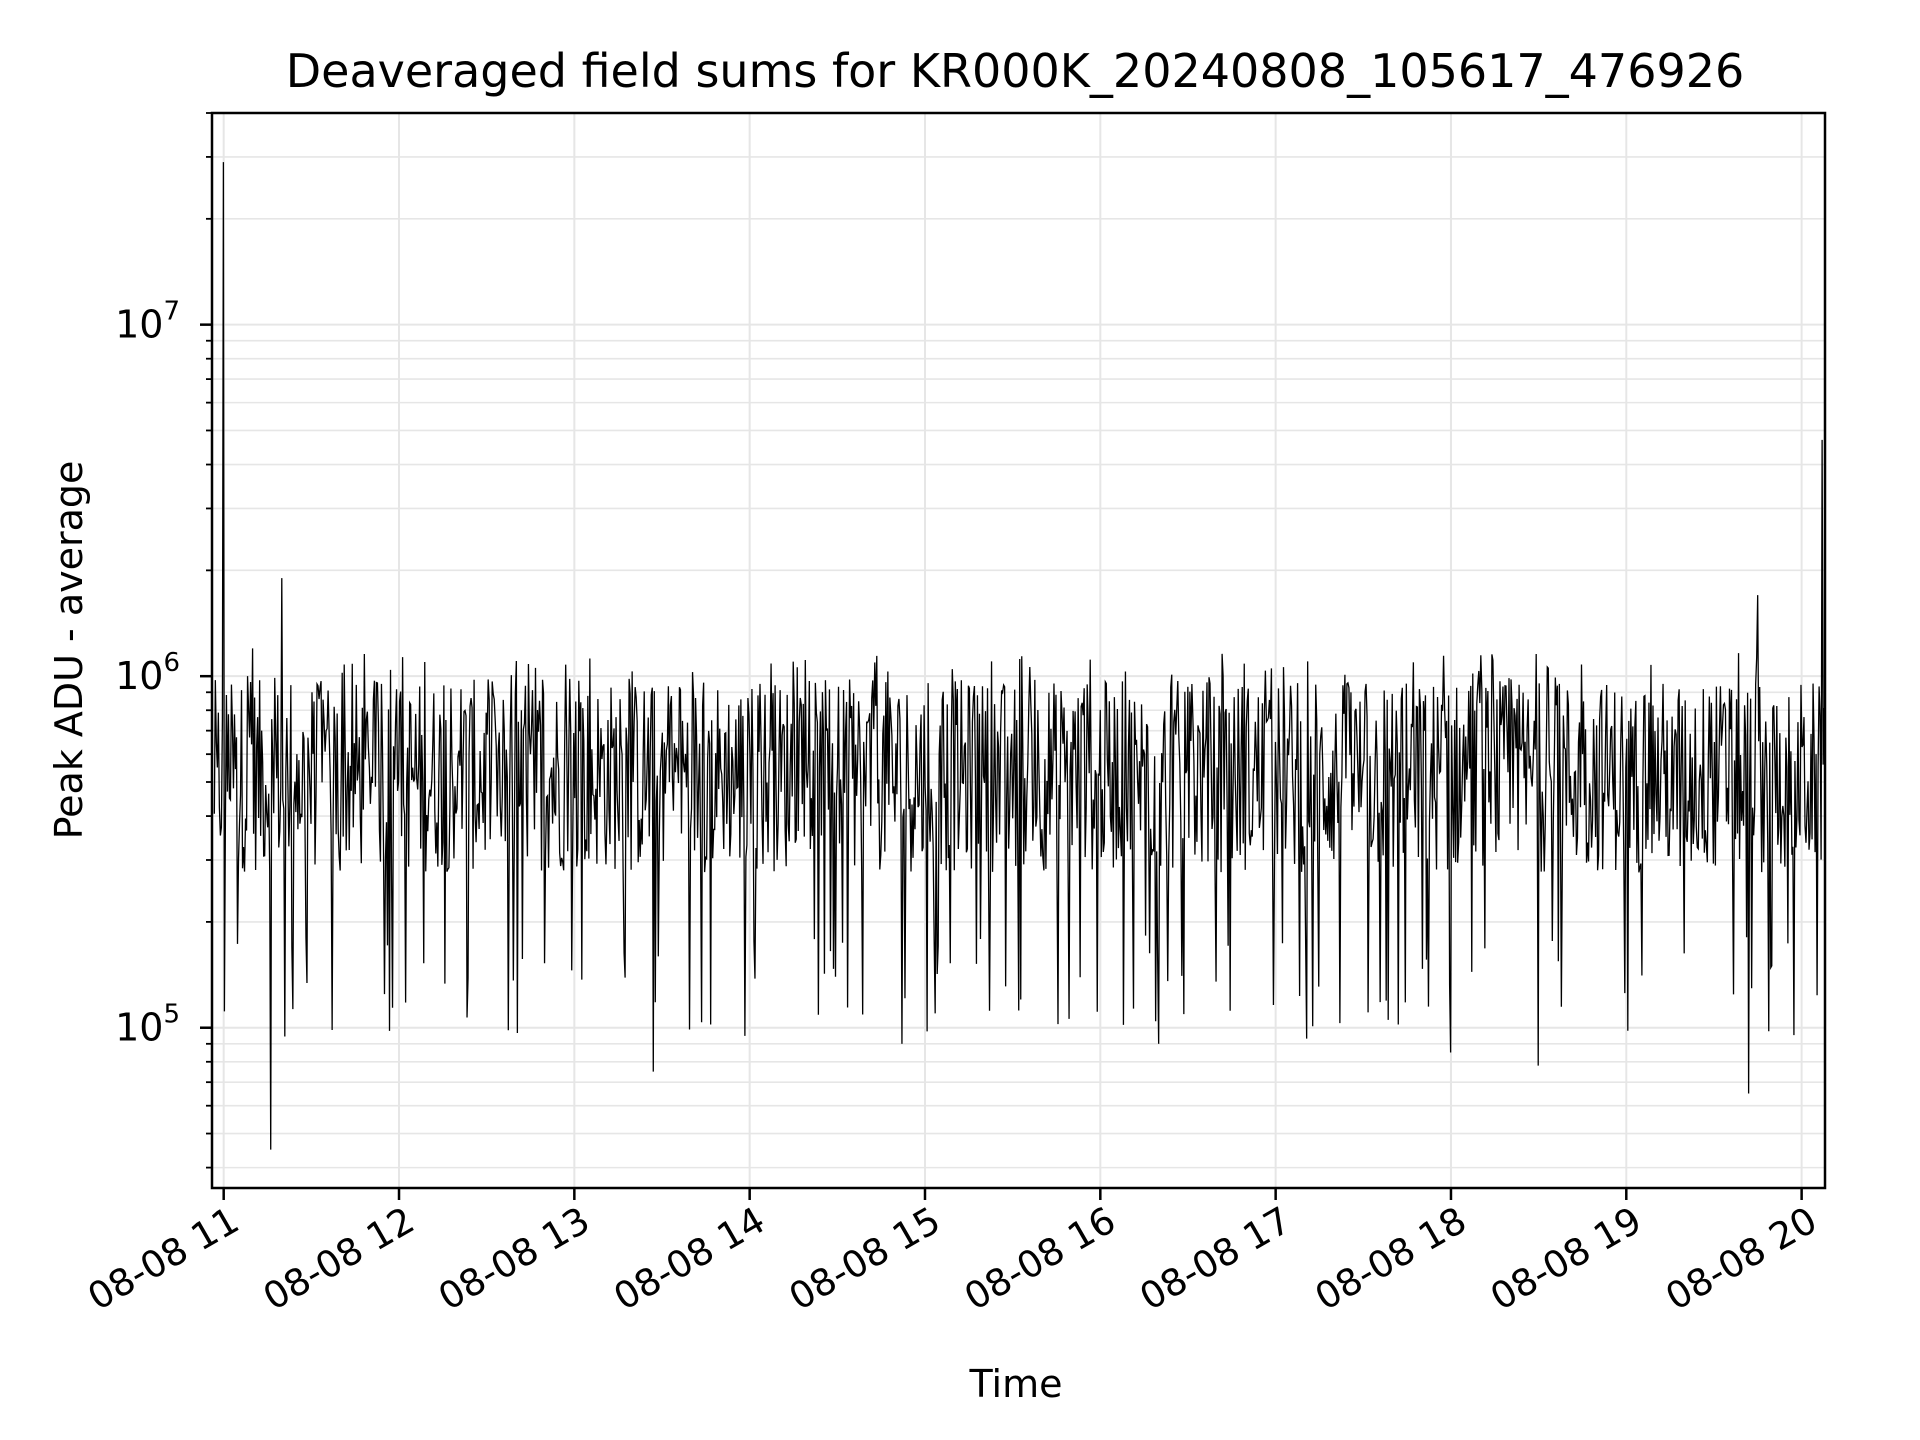  What do you see at coordinates (147, 673) in the screenshot?
I see `y-tick-label: 10⁶` at bounding box center [147, 673].